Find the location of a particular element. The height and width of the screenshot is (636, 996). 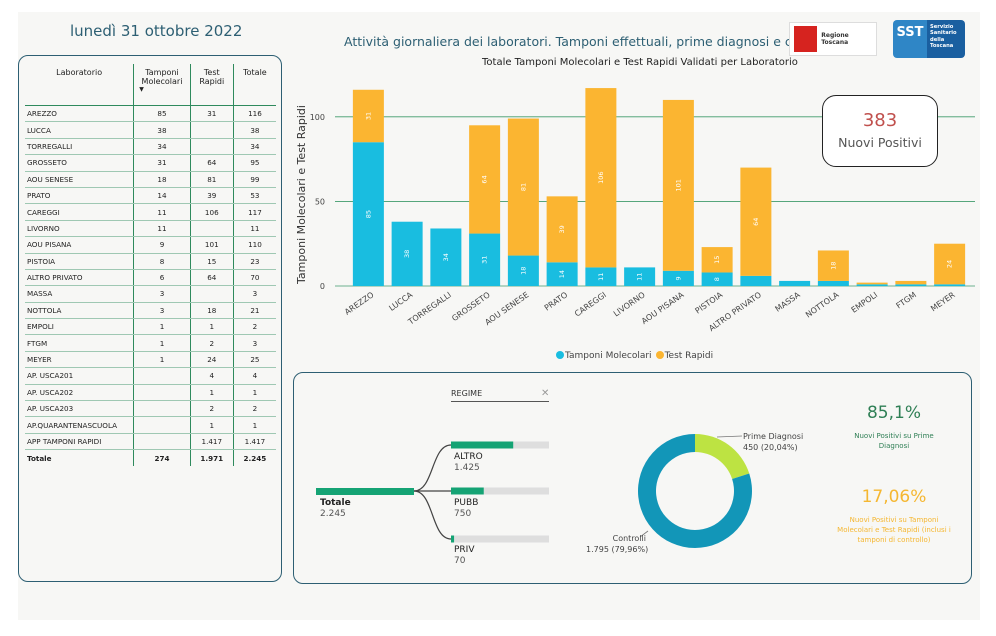

table-row: TORREGALLI 34 34 is located at coordinates (150, 147).